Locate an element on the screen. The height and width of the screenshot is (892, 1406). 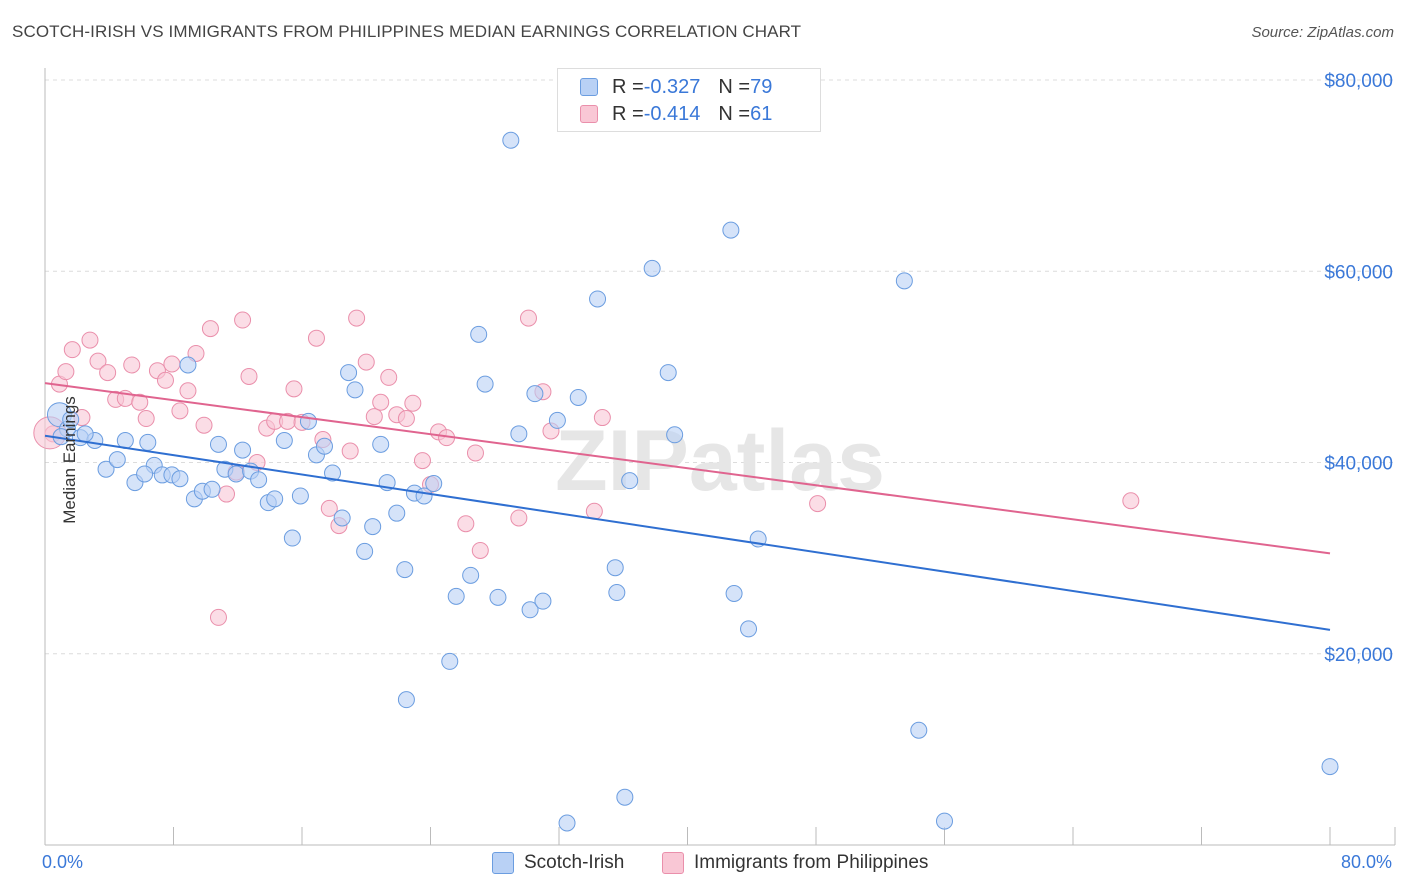
chart-source: Source: ZipAtlas.com is located at coordinates (1322, 32).